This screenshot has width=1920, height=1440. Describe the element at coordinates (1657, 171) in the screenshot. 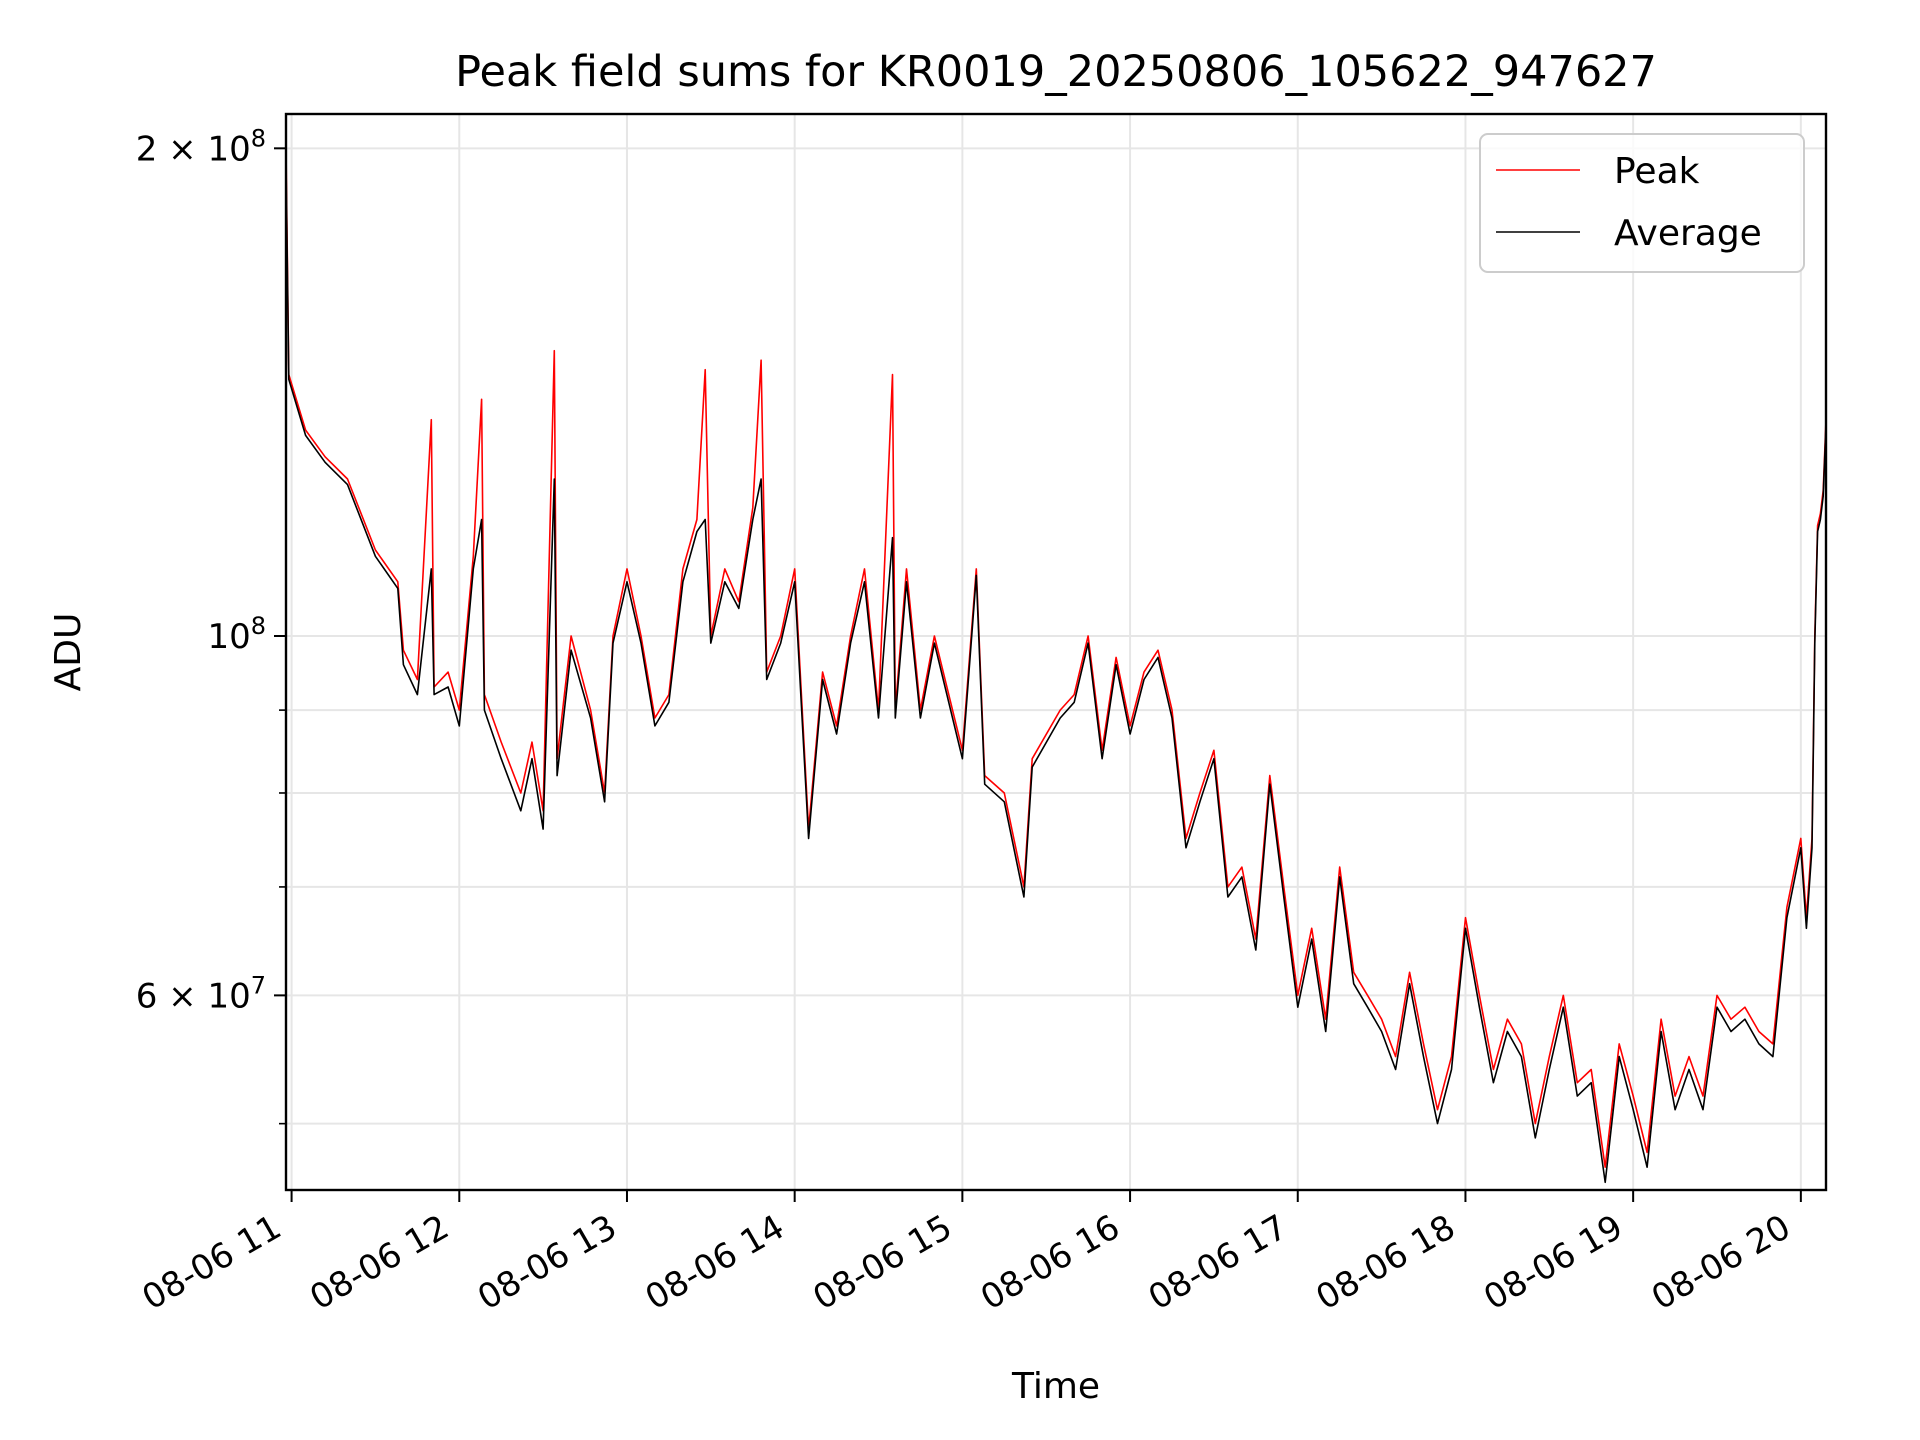

I see `legend-label-peak: Peak` at that location.